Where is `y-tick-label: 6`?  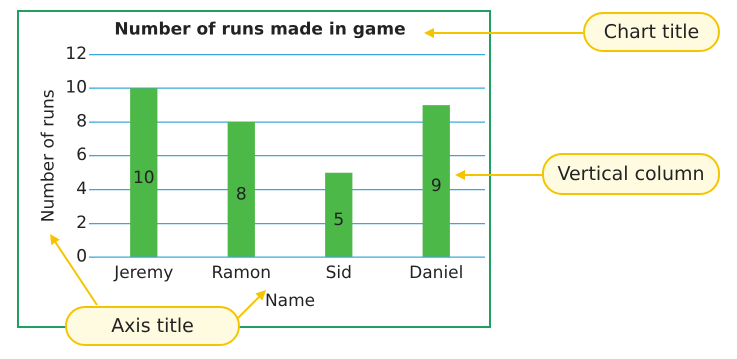 y-tick-label: 6 is located at coordinates (82, 155).